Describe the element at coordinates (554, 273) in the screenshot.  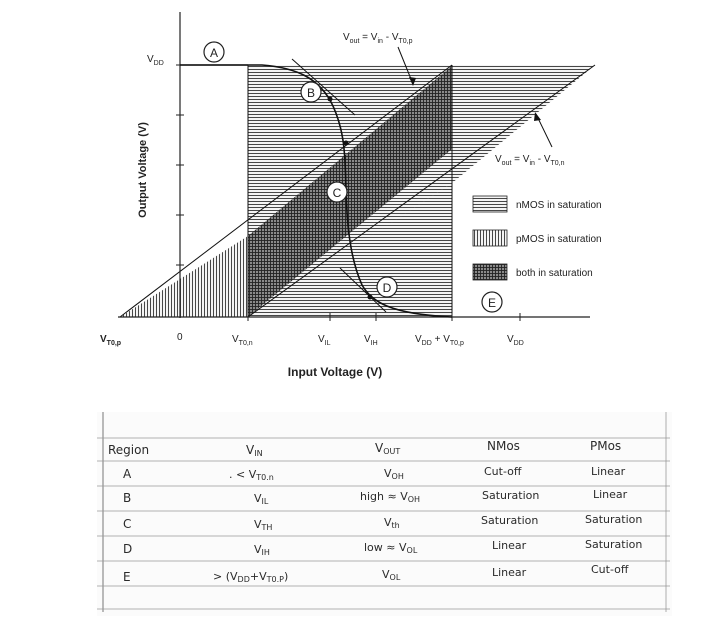
I see `legend-label-both: both in saturation` at that location.